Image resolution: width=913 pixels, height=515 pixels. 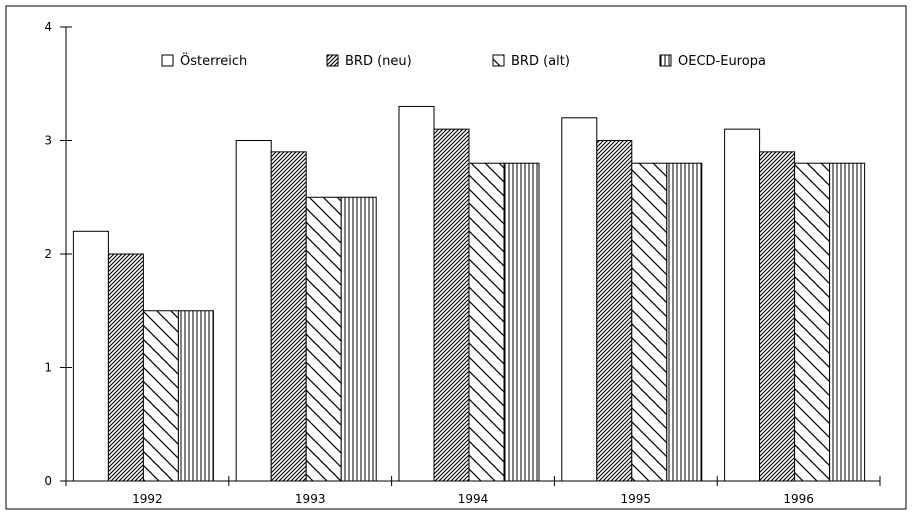 What do you see at coordinates (649, 322) in the screenshot?
I see `bar-brd-alt--1995` at bounding box center [649, 322].